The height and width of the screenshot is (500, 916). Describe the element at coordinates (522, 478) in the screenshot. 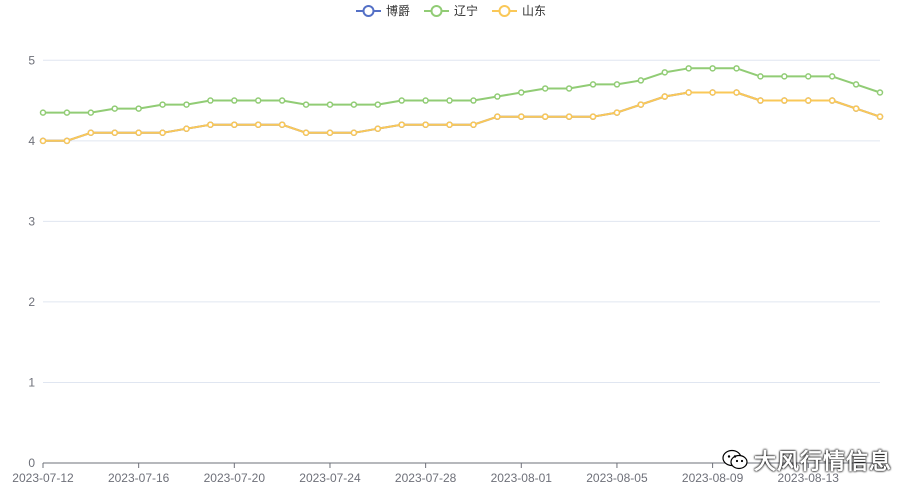

I see `x-tick-label: 2023-08-01` at that location.